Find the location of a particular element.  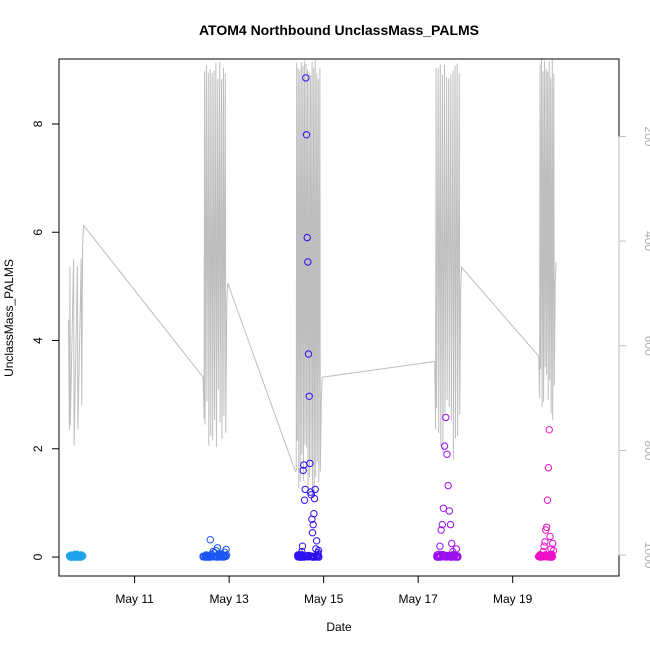

y-axis-label: UnclassMass_PALMS is located at coordinates (9, 318).